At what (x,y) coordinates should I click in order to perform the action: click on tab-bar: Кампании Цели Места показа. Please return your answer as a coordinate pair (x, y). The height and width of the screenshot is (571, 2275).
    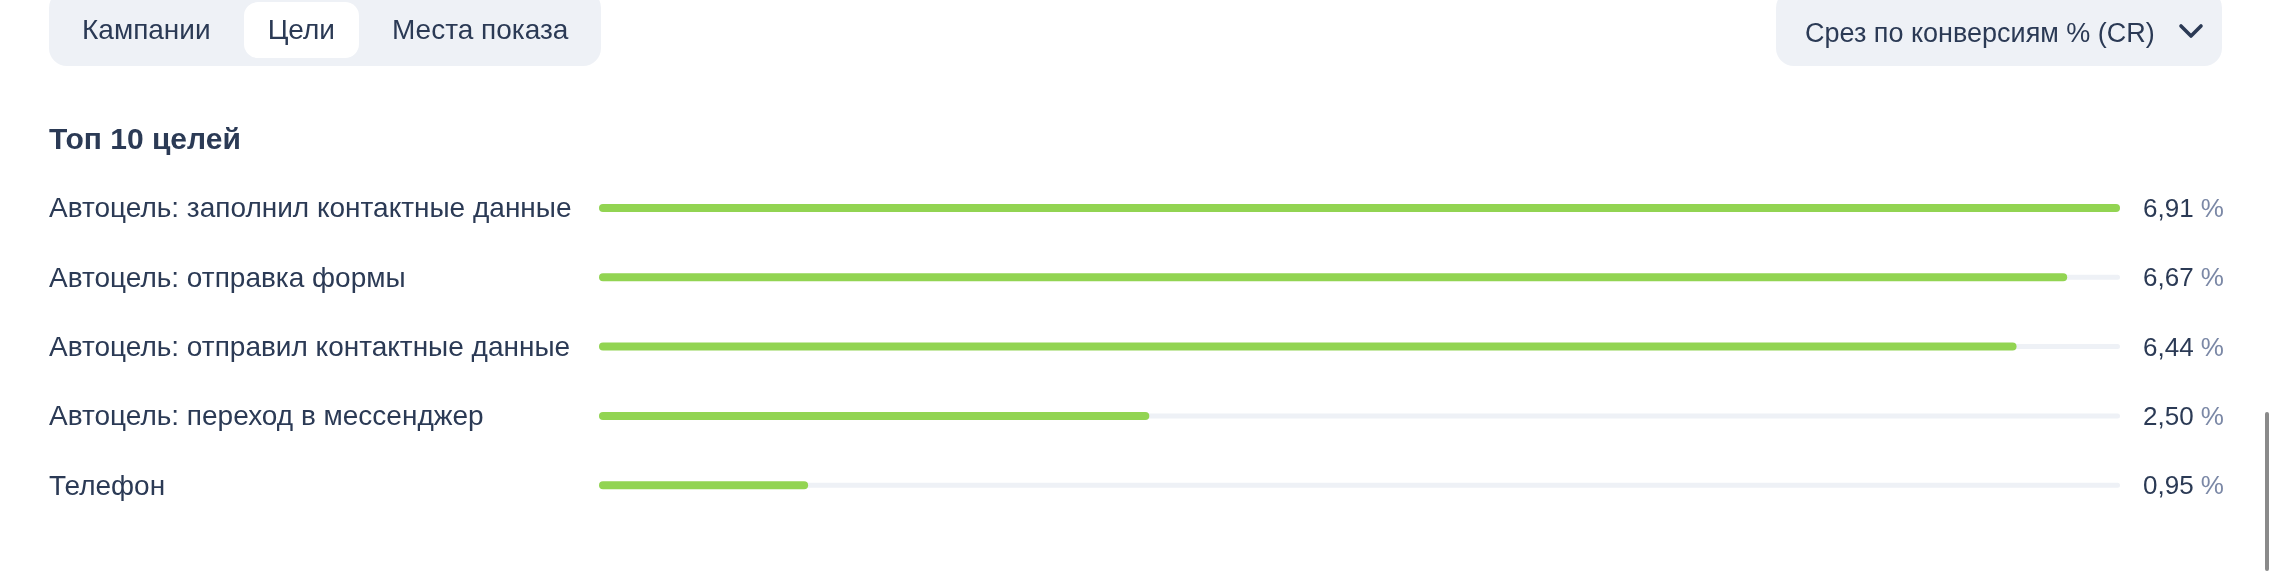
    Looking at the image, I should click on (325, 33).